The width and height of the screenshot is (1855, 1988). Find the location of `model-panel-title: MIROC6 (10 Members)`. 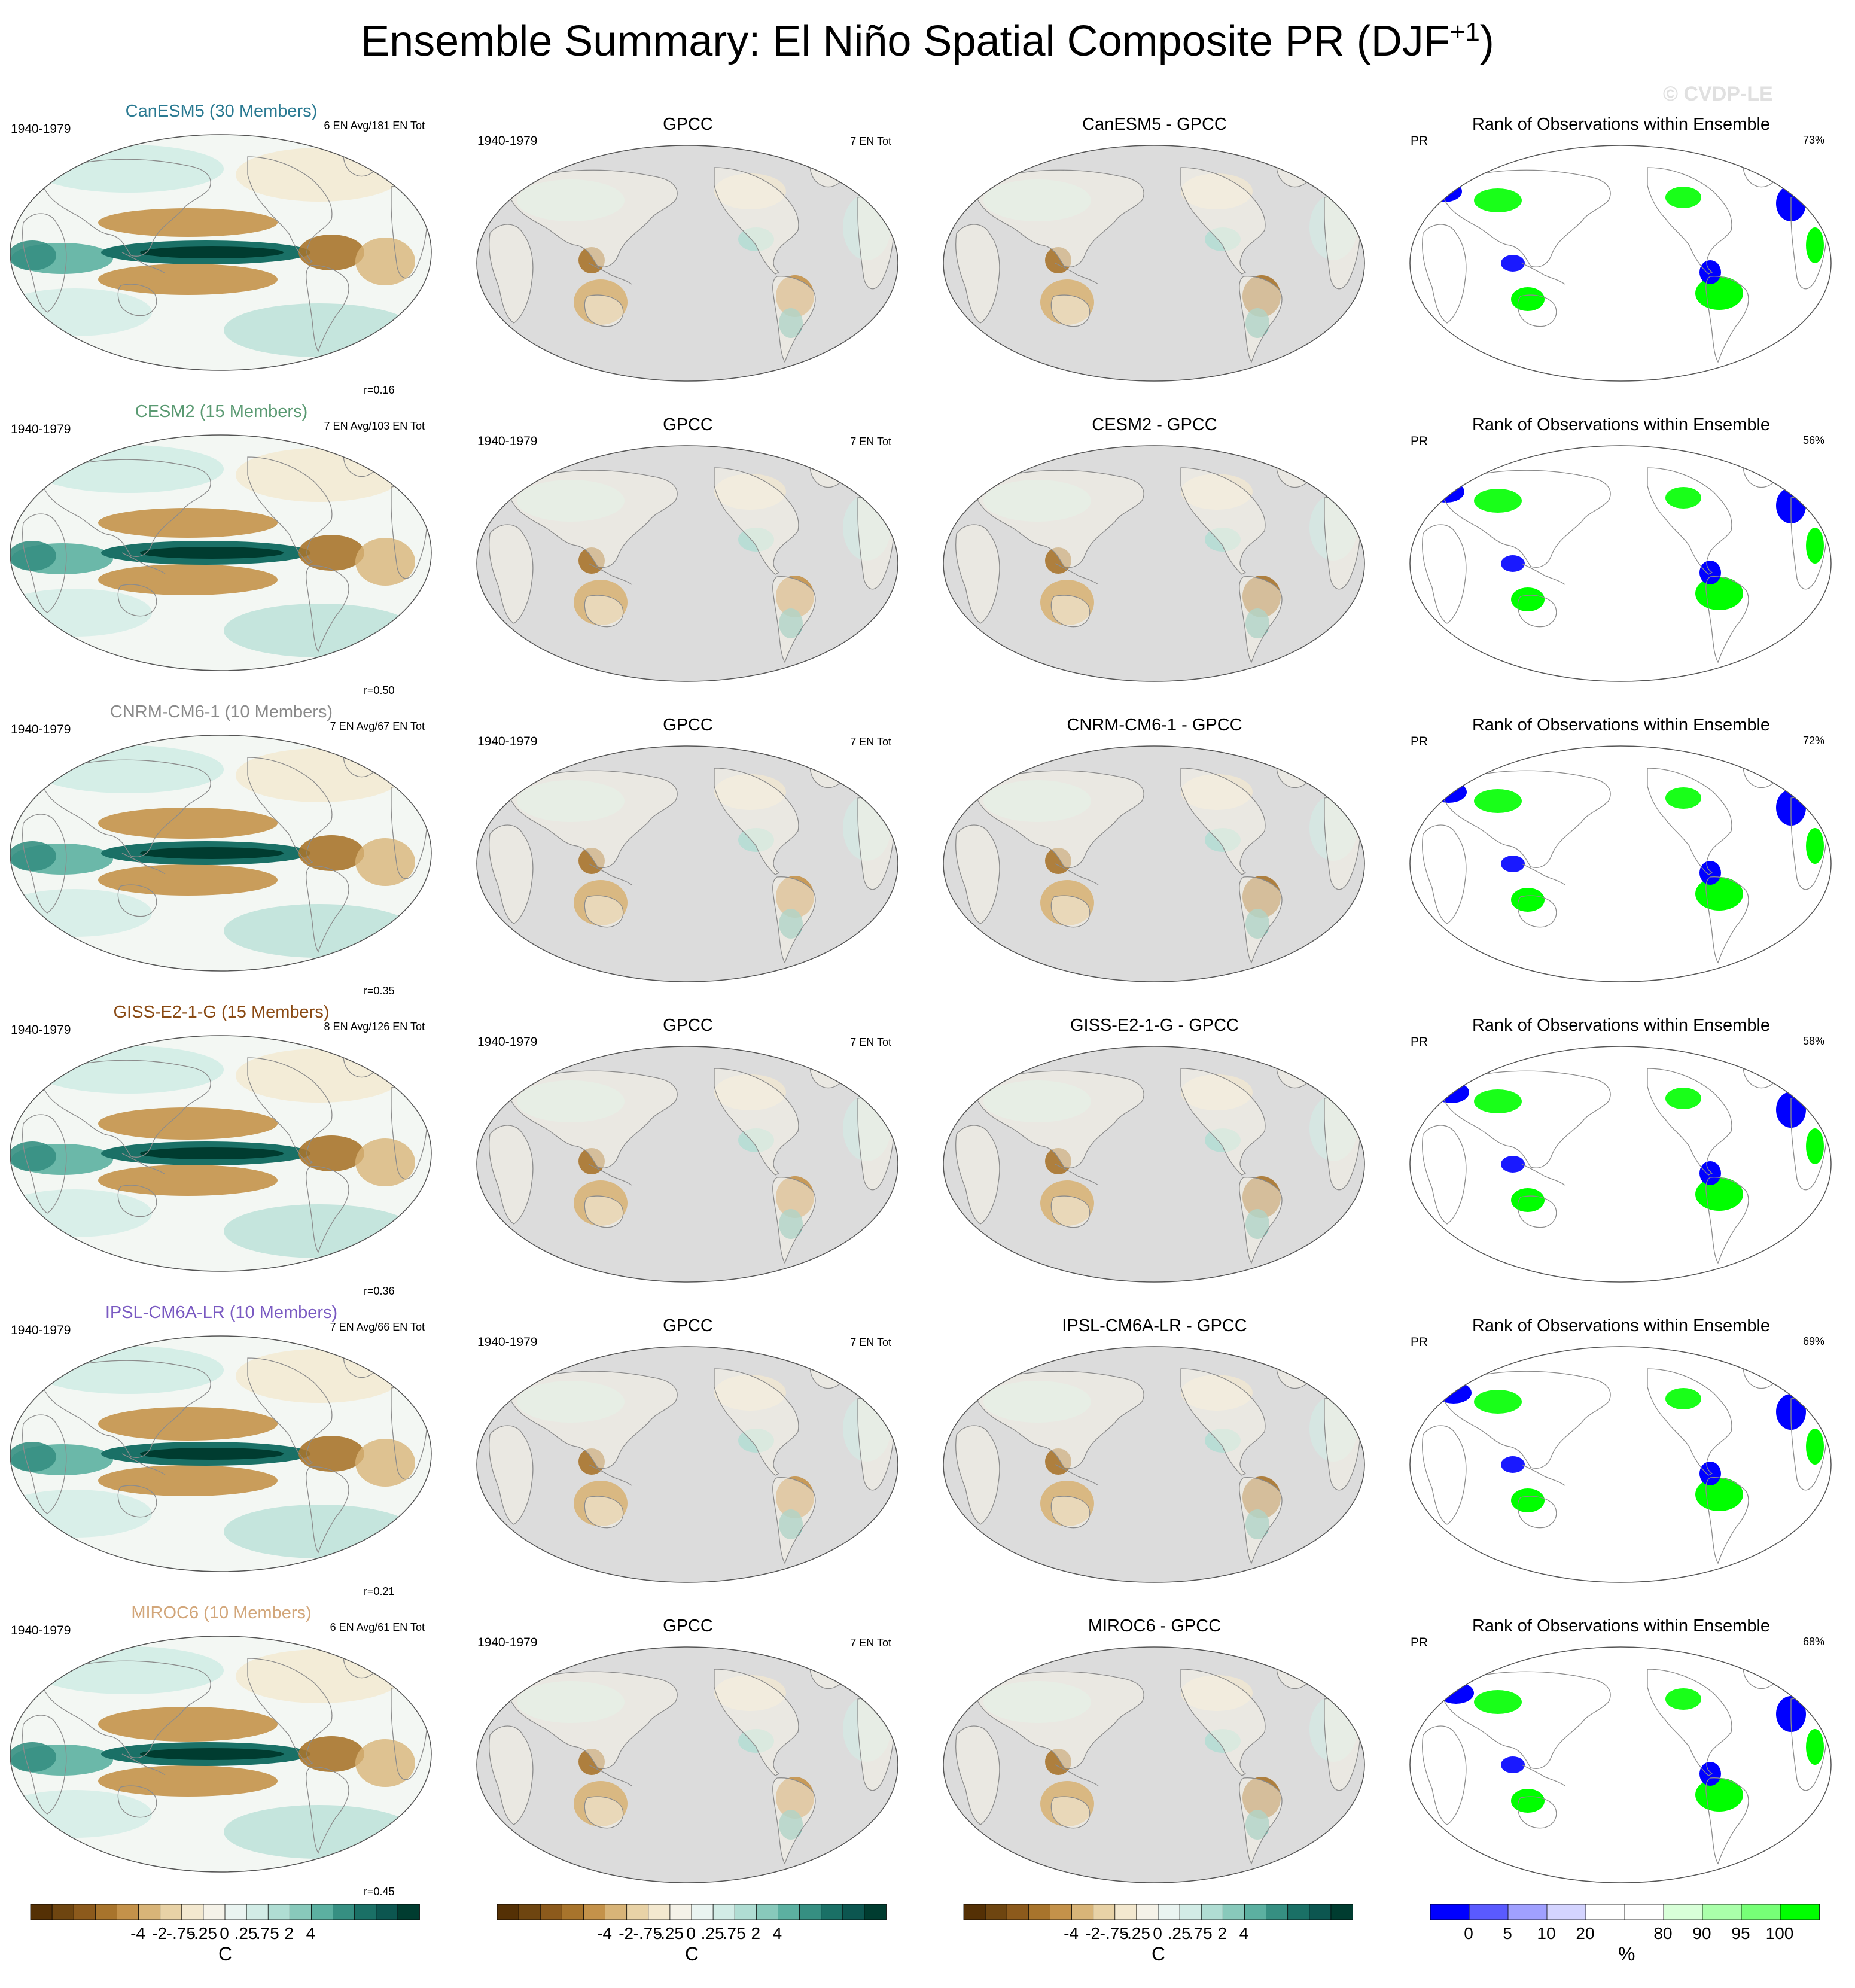

model-panel-title: MIROC6 (10 Members) is located at coordinates (221, 1613).